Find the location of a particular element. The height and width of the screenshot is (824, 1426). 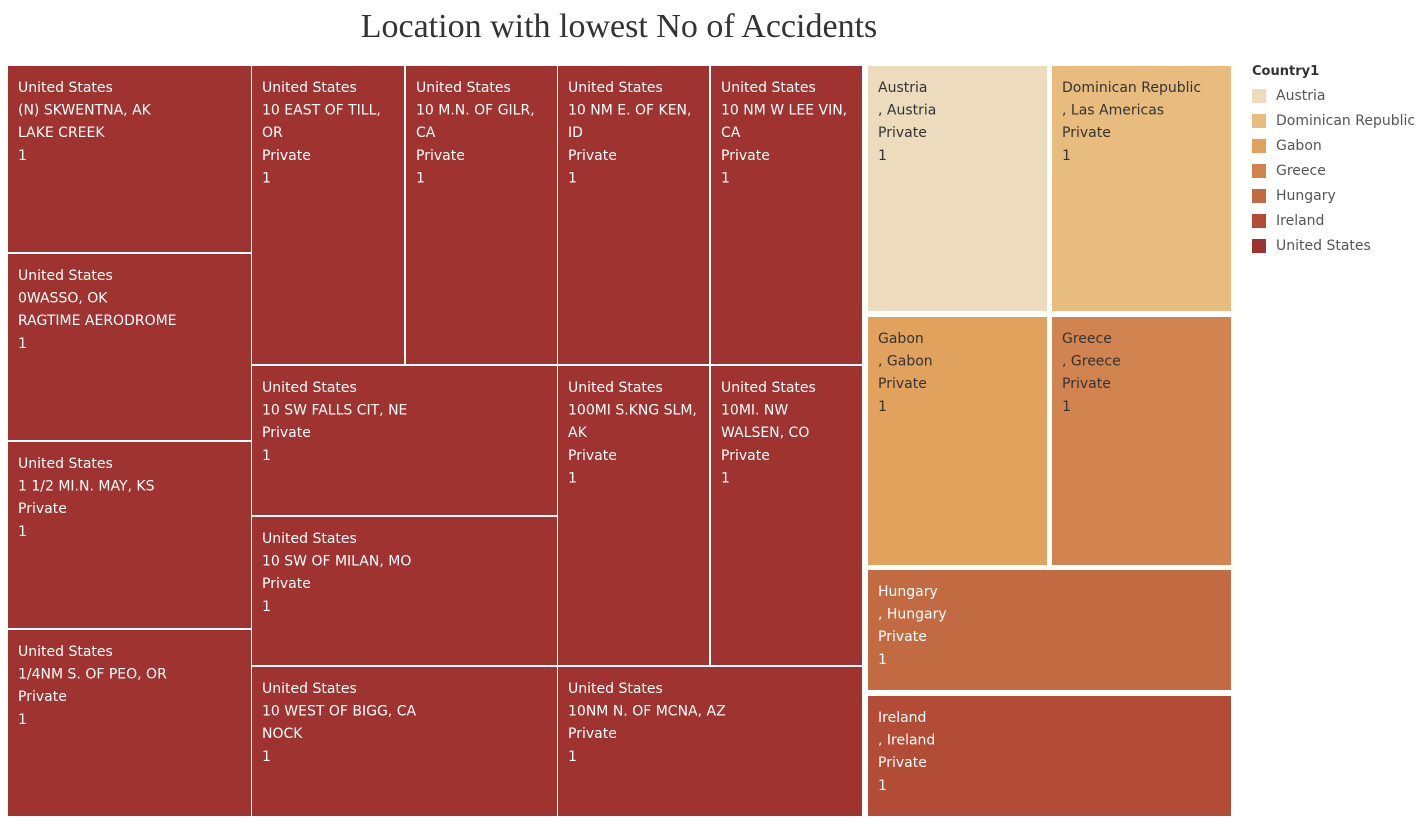

treemap-cell: United States 1/4NM S. OF PEO, OR Private 1 is located at coordinates (129, 723).